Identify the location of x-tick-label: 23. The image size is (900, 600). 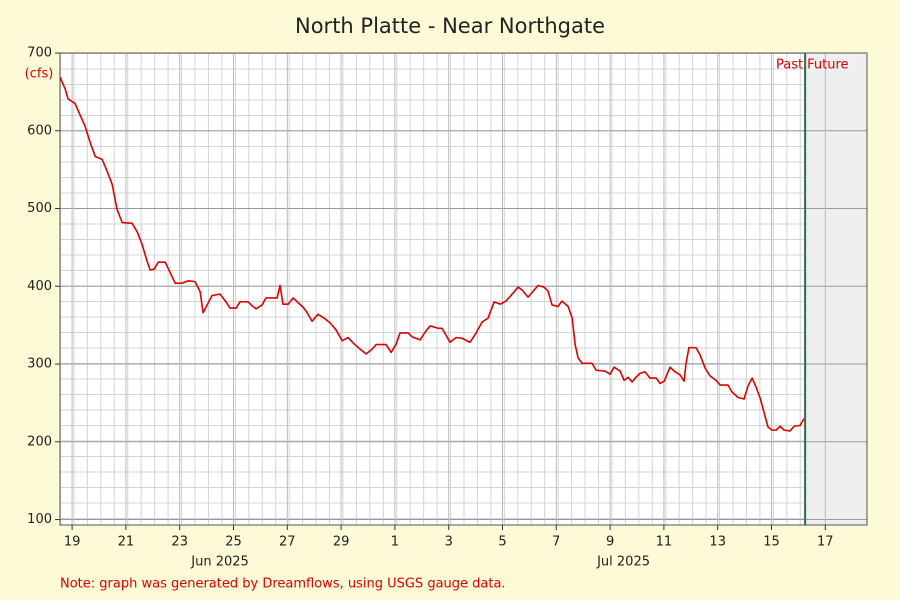
(179, 542).